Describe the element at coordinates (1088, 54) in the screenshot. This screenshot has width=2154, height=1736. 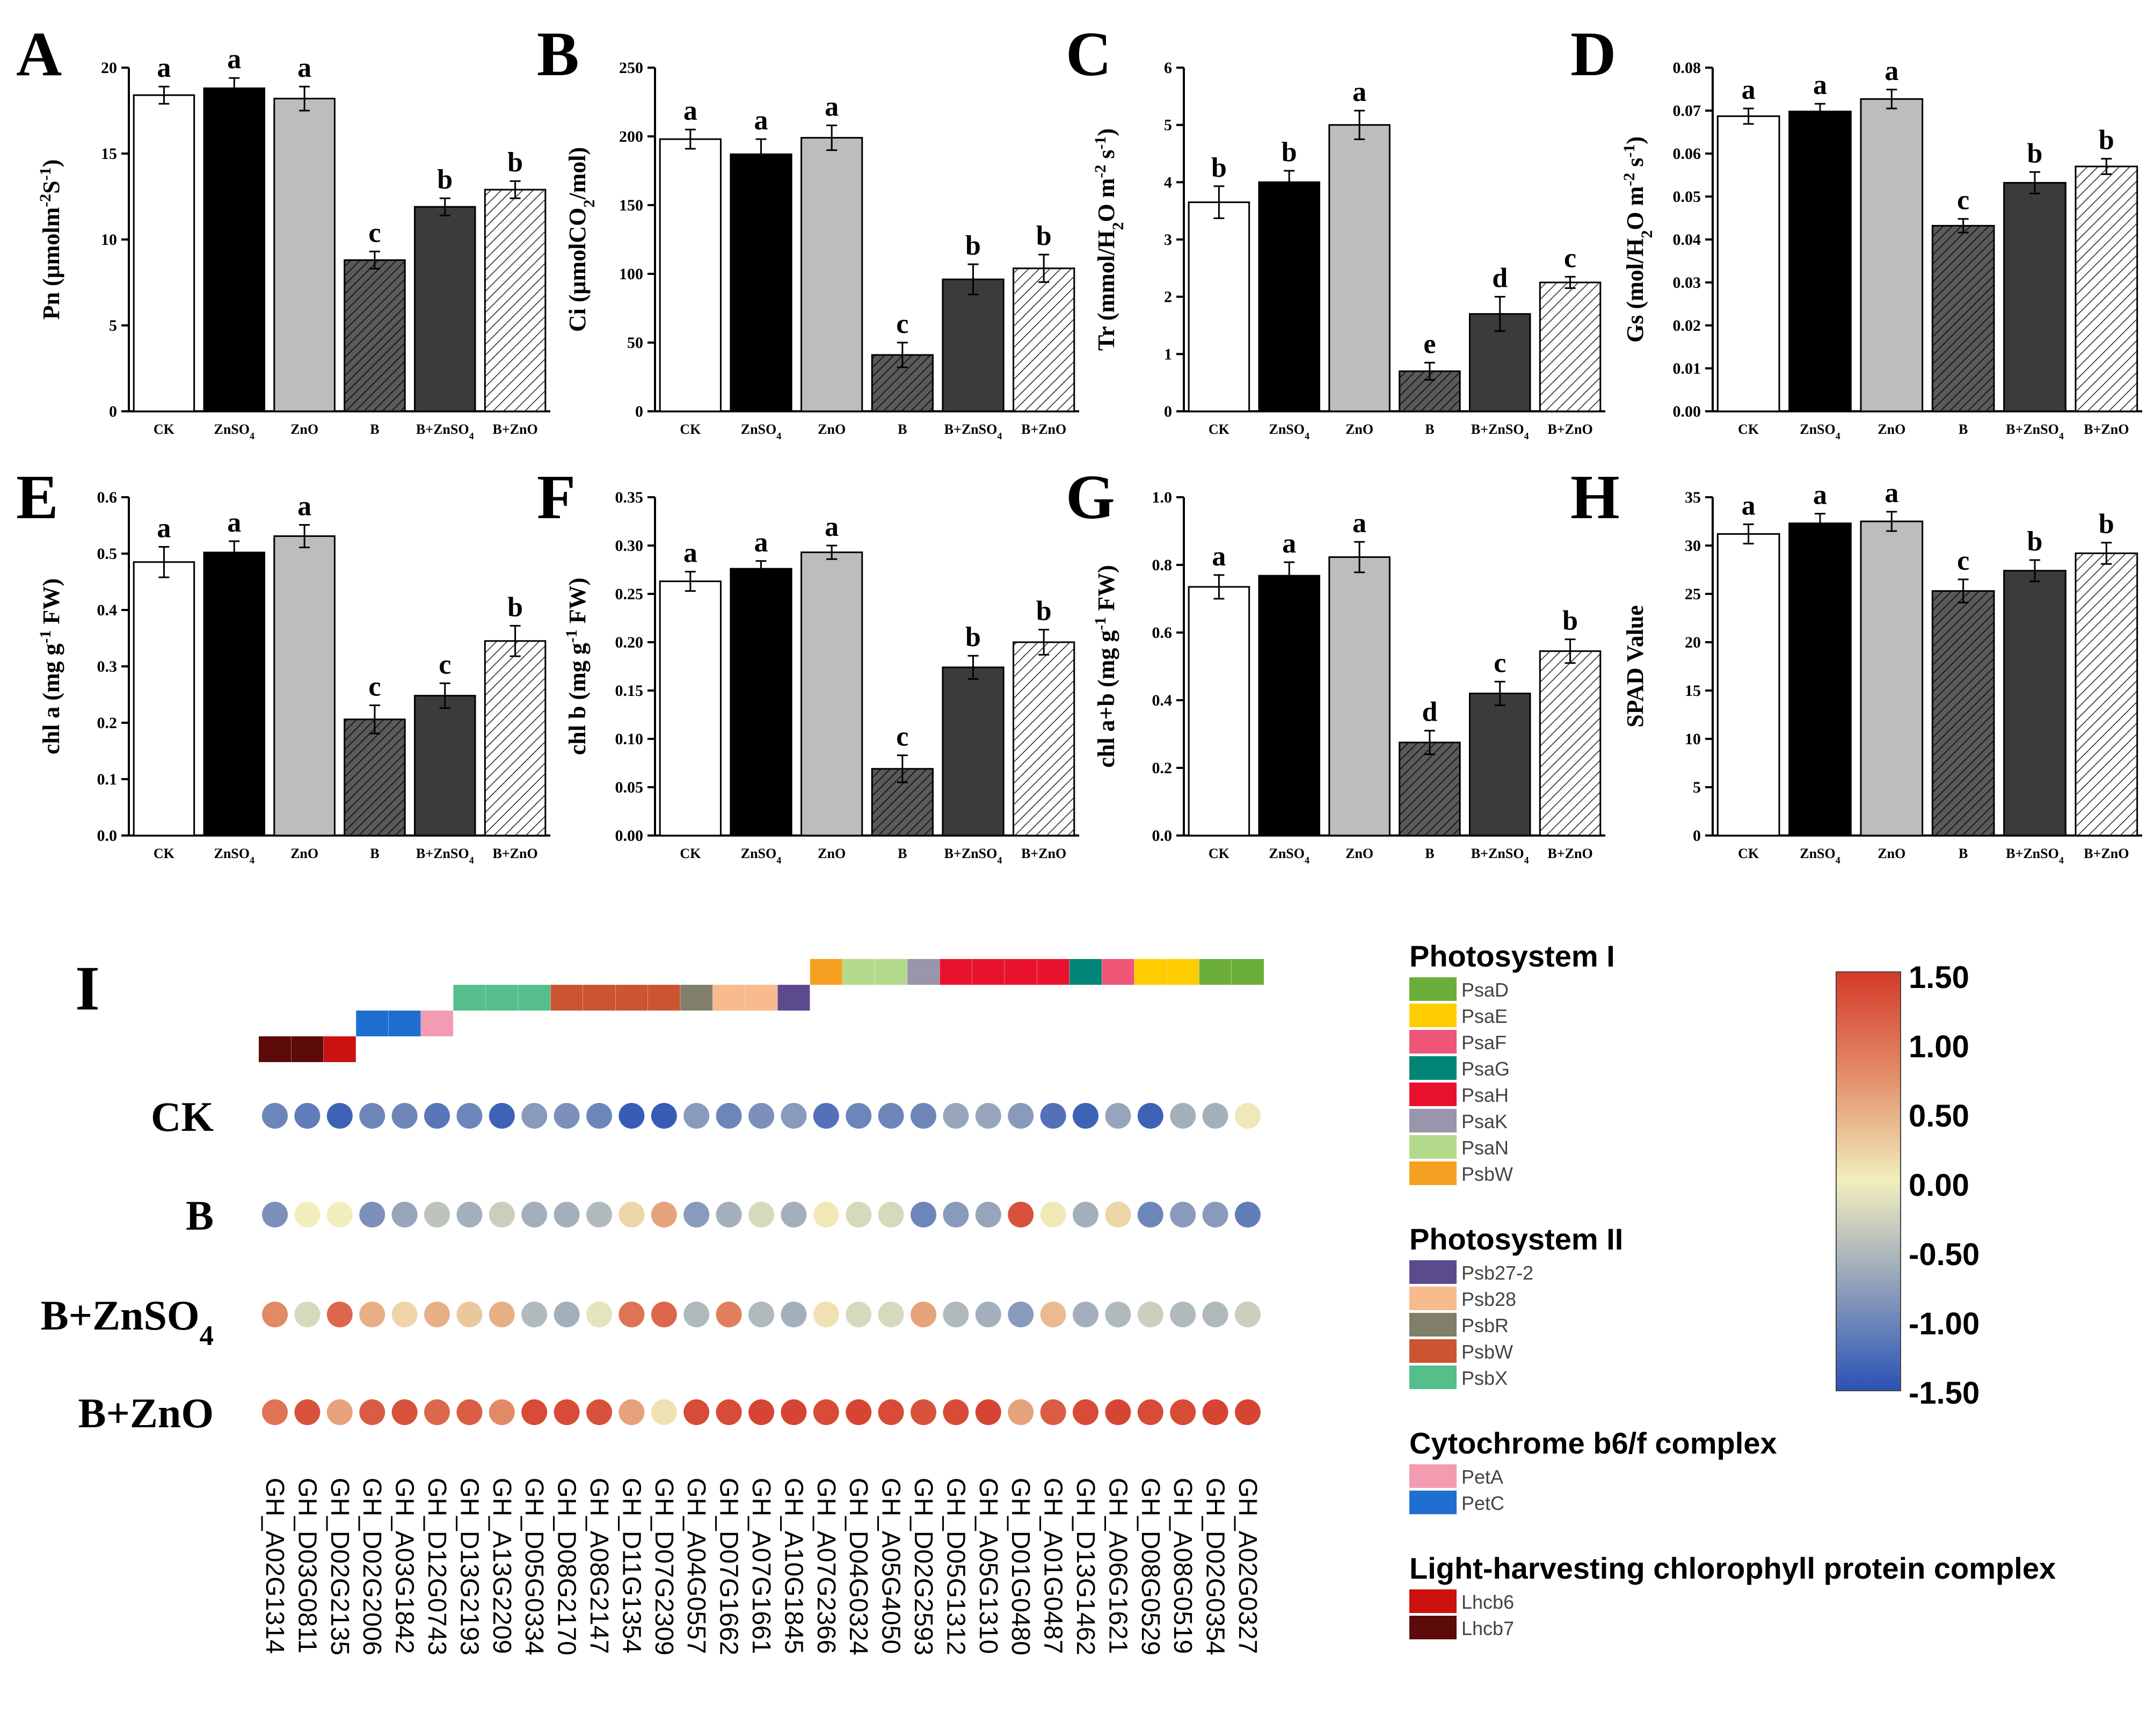
I see `panel-letter: C` at that location.